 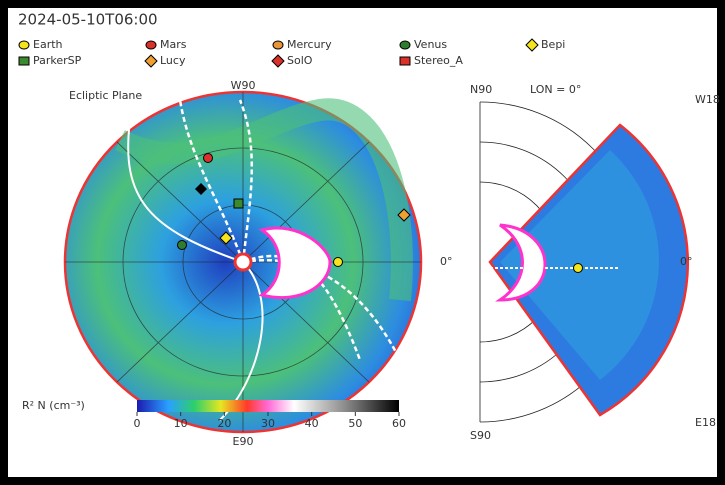 I want to click on axis-label: W18, so click(x=707, y=99).